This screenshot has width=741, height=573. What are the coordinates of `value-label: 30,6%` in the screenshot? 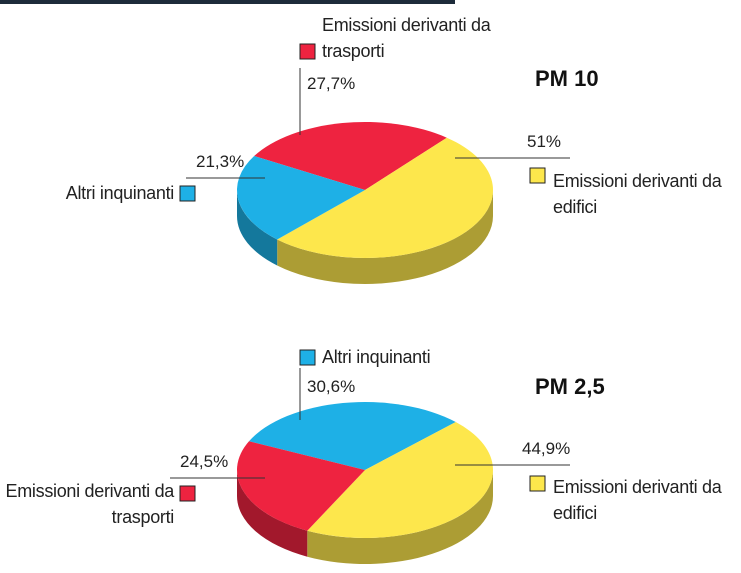 It's located at (331, 386).